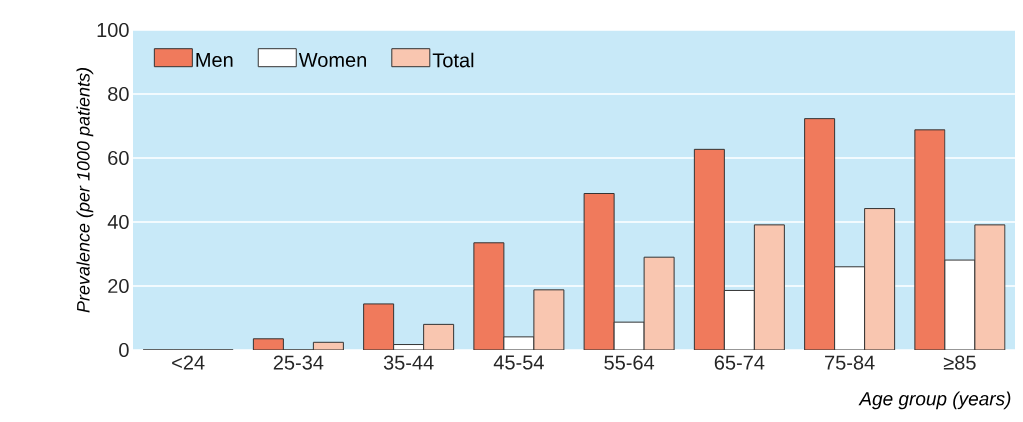 The height and width of the screenshot is (422, 1023). Describe the element at coordinates (298, 362) in the screenshot. I see `x-tick-label: 25-34` at that location.